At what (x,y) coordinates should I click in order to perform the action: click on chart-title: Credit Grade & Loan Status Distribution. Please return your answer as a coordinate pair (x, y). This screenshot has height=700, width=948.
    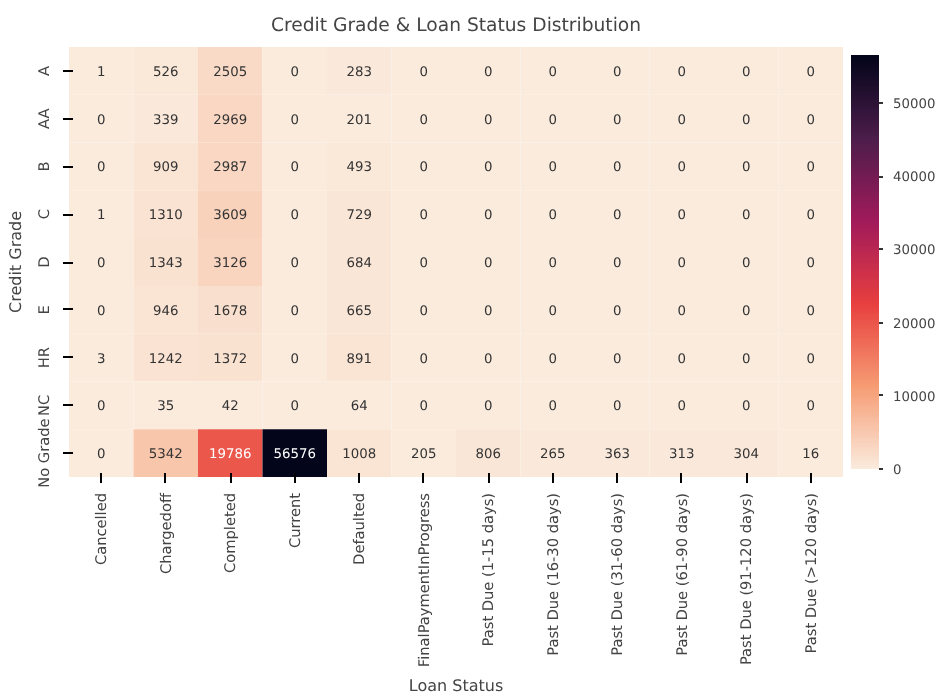
    Looking at the image, I should click on (456, 26).